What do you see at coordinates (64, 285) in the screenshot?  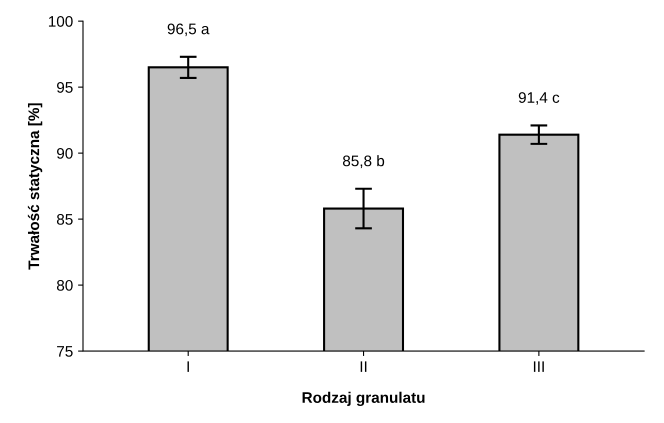 I see `y-tick-label: 80` at bounding box center [64, 285].